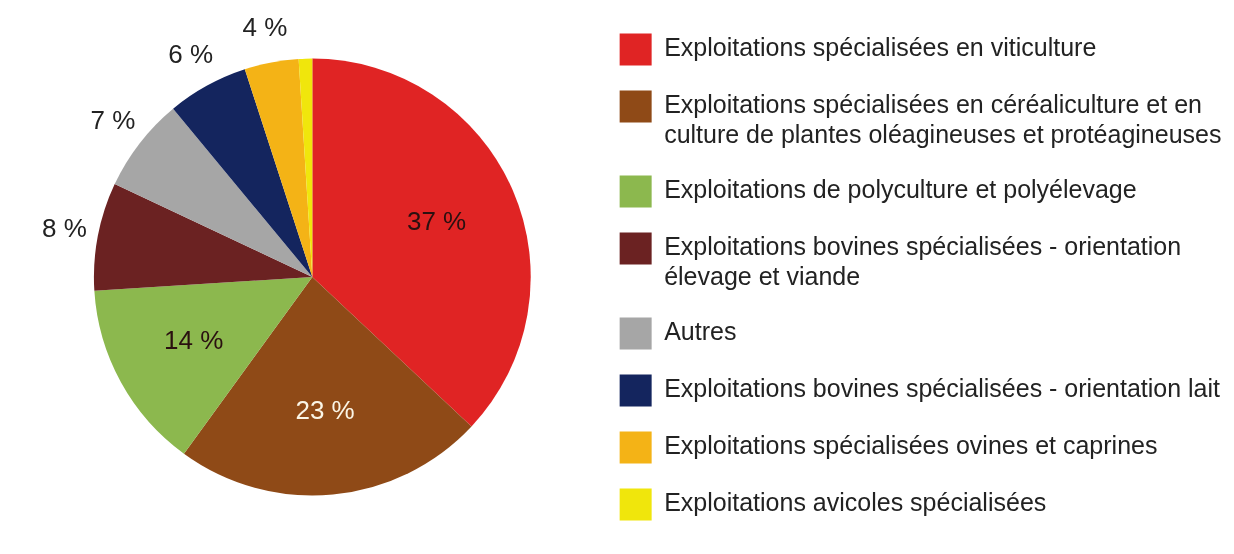 The image size is (1234, 554). Describe the element at coordinates (265, 27) in the screenshot. I see `data-label: 4 %` at that location.